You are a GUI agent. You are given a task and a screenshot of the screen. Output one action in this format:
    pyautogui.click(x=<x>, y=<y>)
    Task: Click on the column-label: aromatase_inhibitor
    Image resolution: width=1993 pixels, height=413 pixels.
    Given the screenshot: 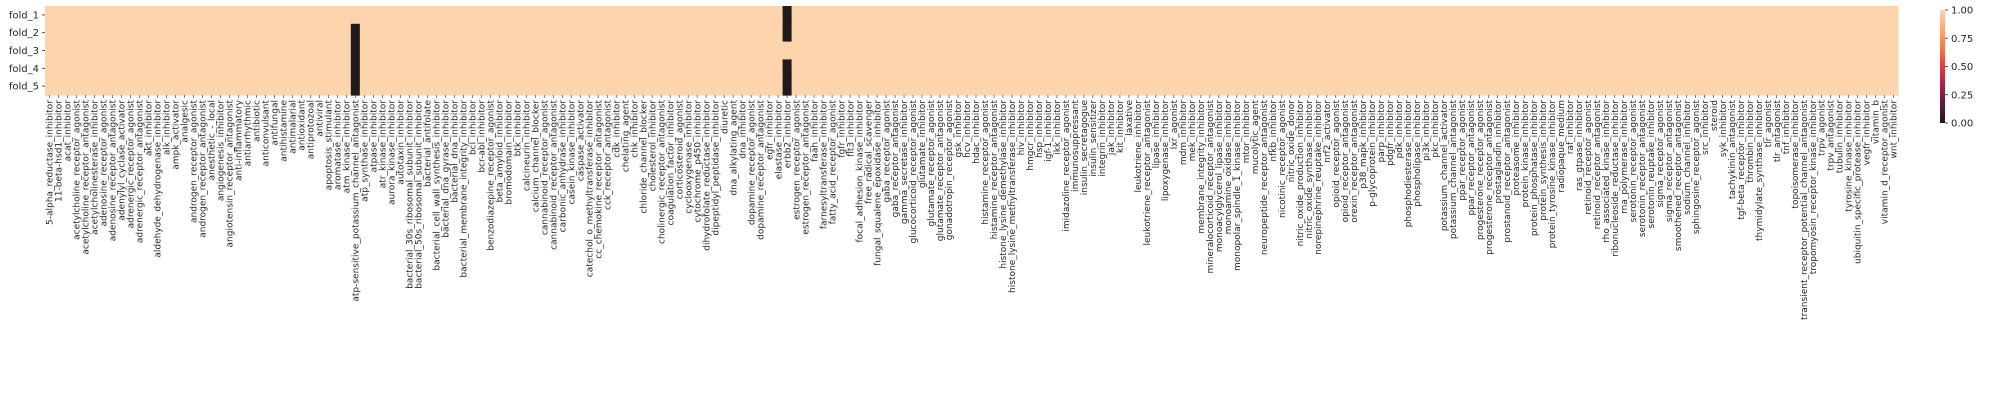 What is the action you would take?
    pyautogui.click(x=339, y=145)
    